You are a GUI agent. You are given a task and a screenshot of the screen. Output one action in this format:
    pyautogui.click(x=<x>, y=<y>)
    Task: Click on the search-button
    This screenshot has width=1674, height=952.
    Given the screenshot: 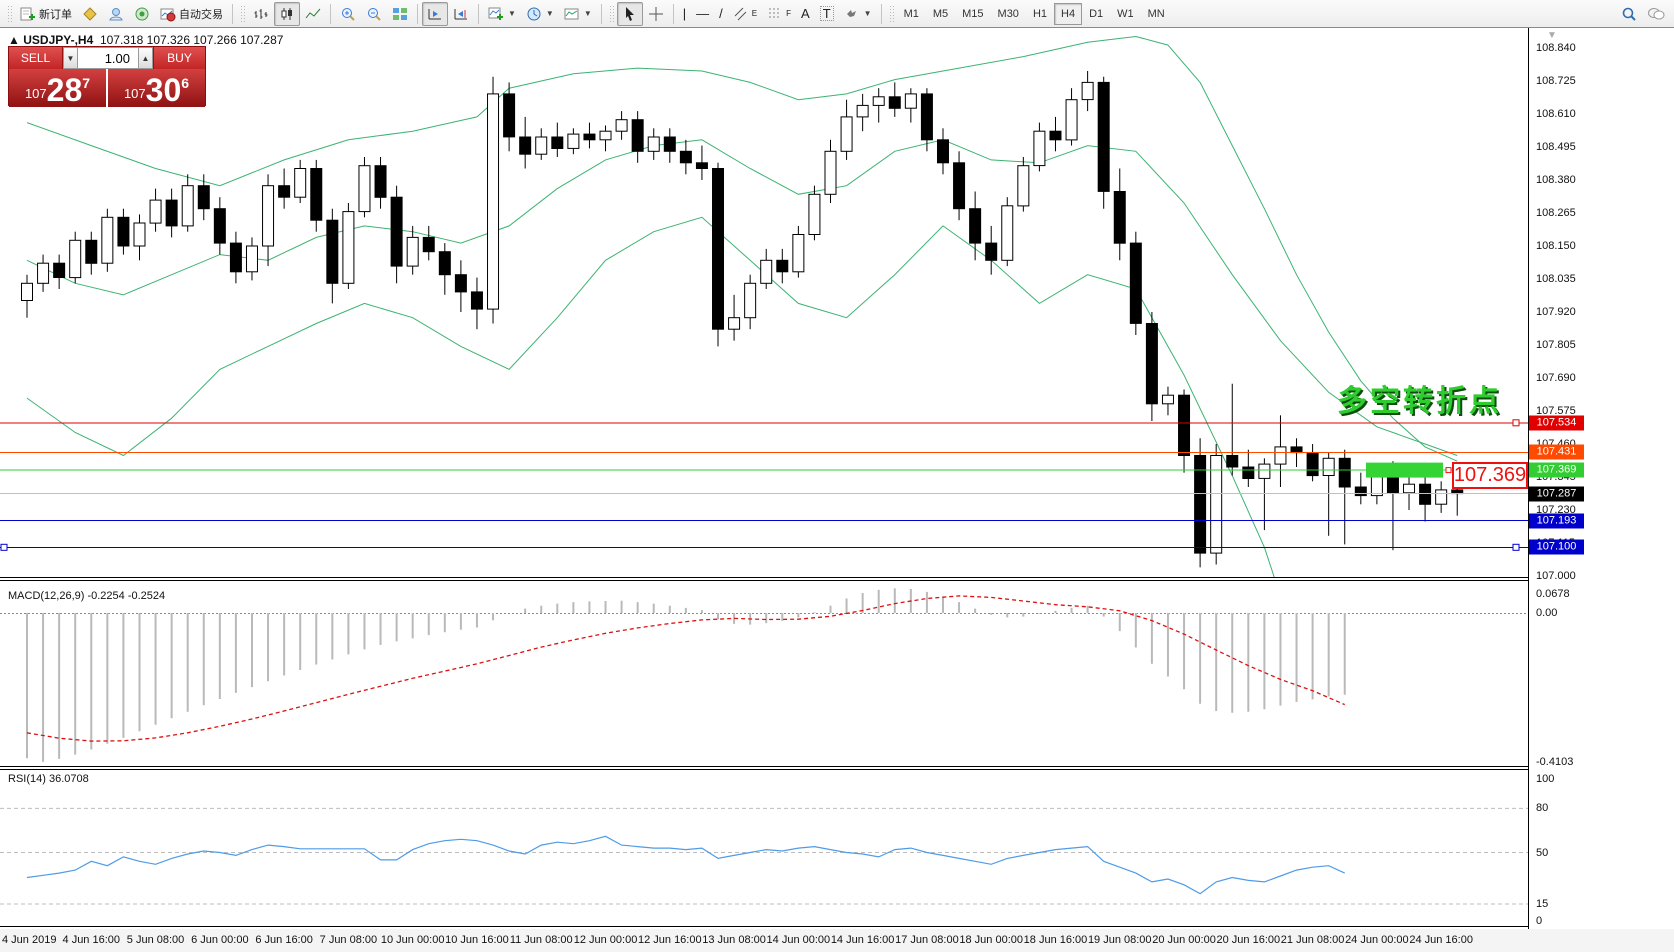 What is the action you would take?
    pyautogui.click(x=1629, y=14)
    